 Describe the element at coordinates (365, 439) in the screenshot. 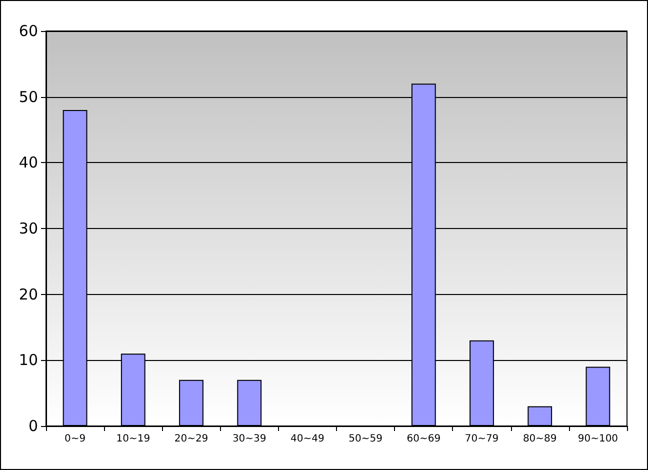

I see `x-tick-label: 50~59` at that location.